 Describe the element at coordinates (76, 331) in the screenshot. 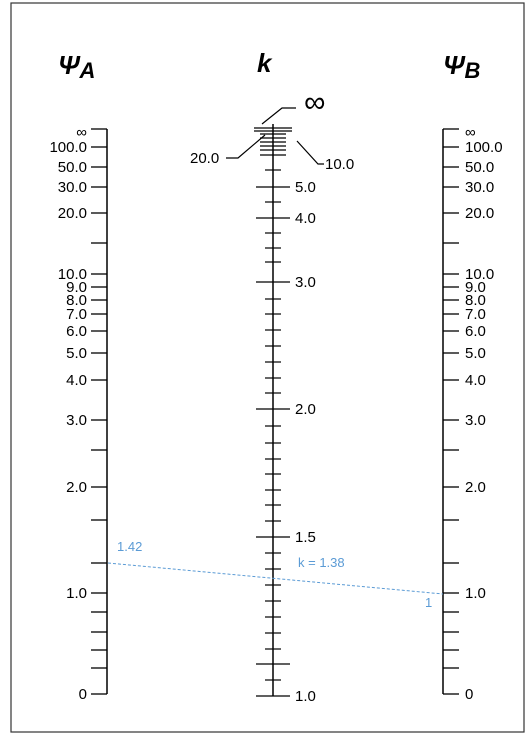

I see `psi-a-tick-label: 6.0` at that location.